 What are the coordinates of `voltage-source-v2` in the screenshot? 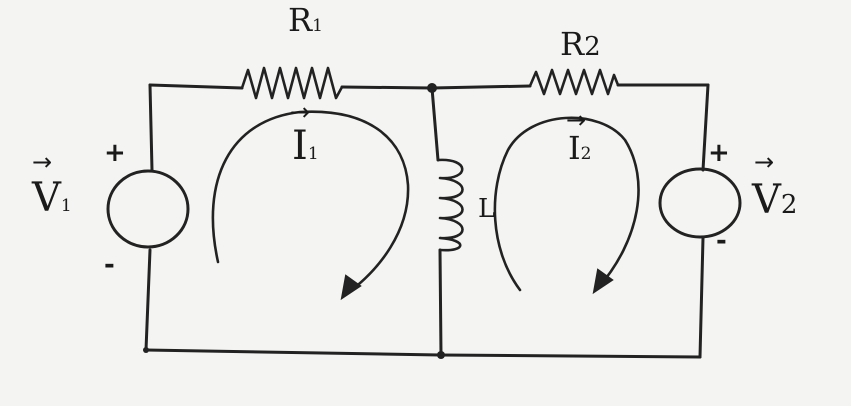 It's located at (700, 203).